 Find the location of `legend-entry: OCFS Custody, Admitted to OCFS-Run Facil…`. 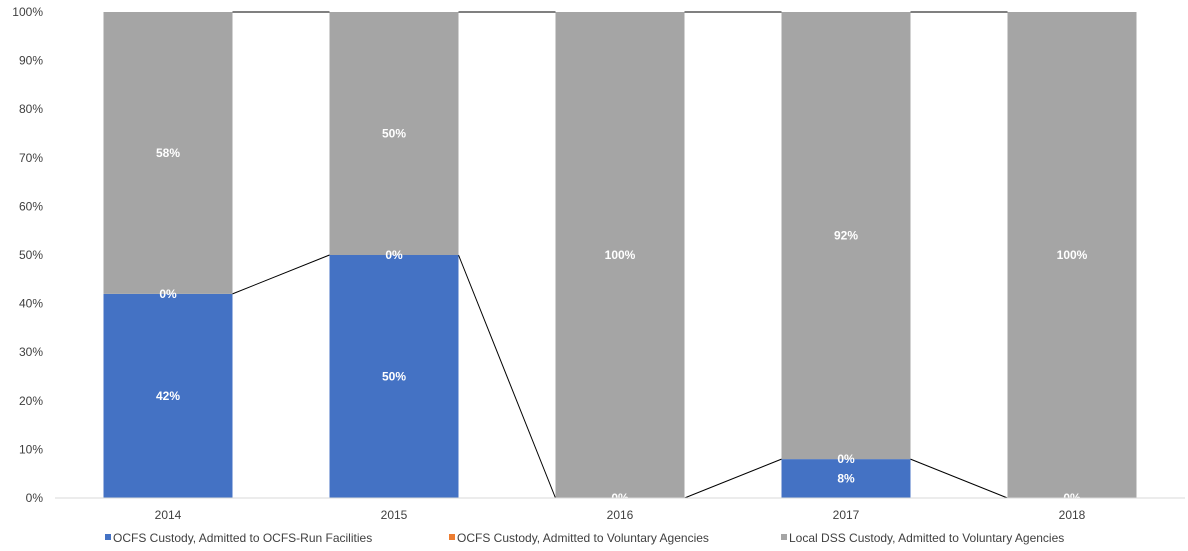

legend-entry: OCFS Custody, Admitted to OCFS-Run Facil… is located at coordinates (242, 538).